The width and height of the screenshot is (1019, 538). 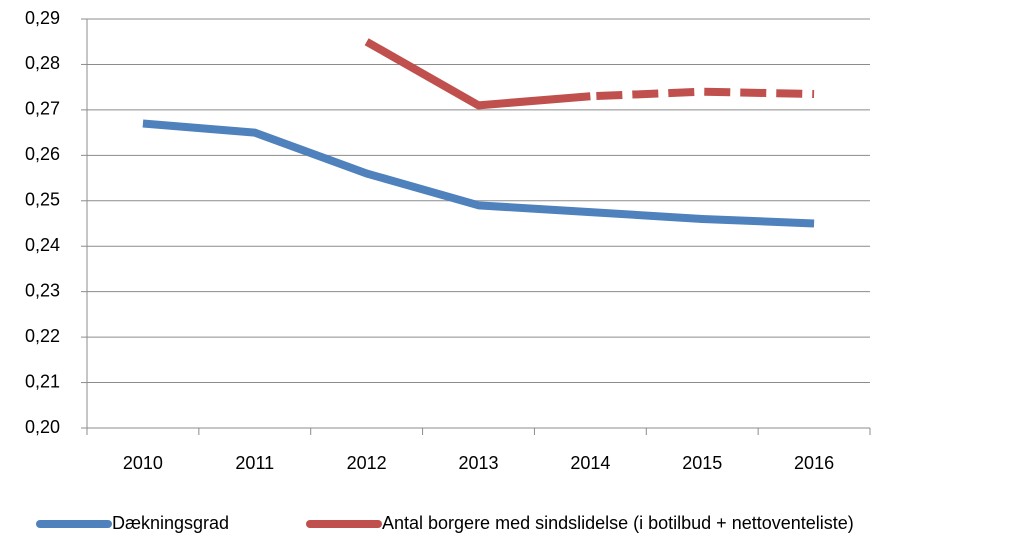 I want to click on y-tick-label: 0,26, so click(x=42, y=154).